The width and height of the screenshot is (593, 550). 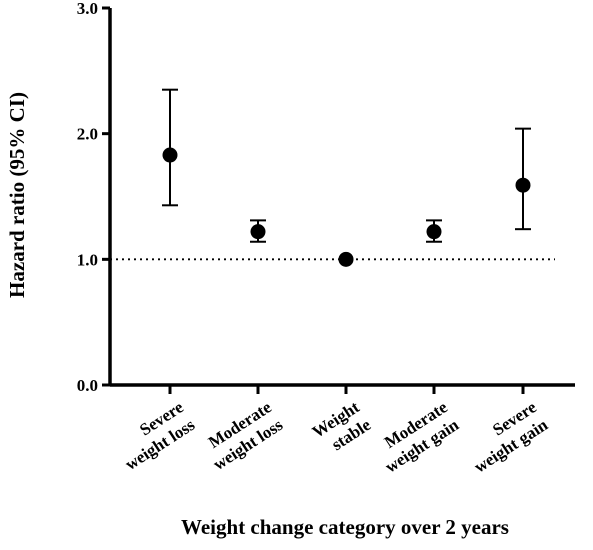 What do you see at coordinates (87, 134) in the screenshot?
I see `y-tick-label-2: 2.0` at bounding box center [87, 134].